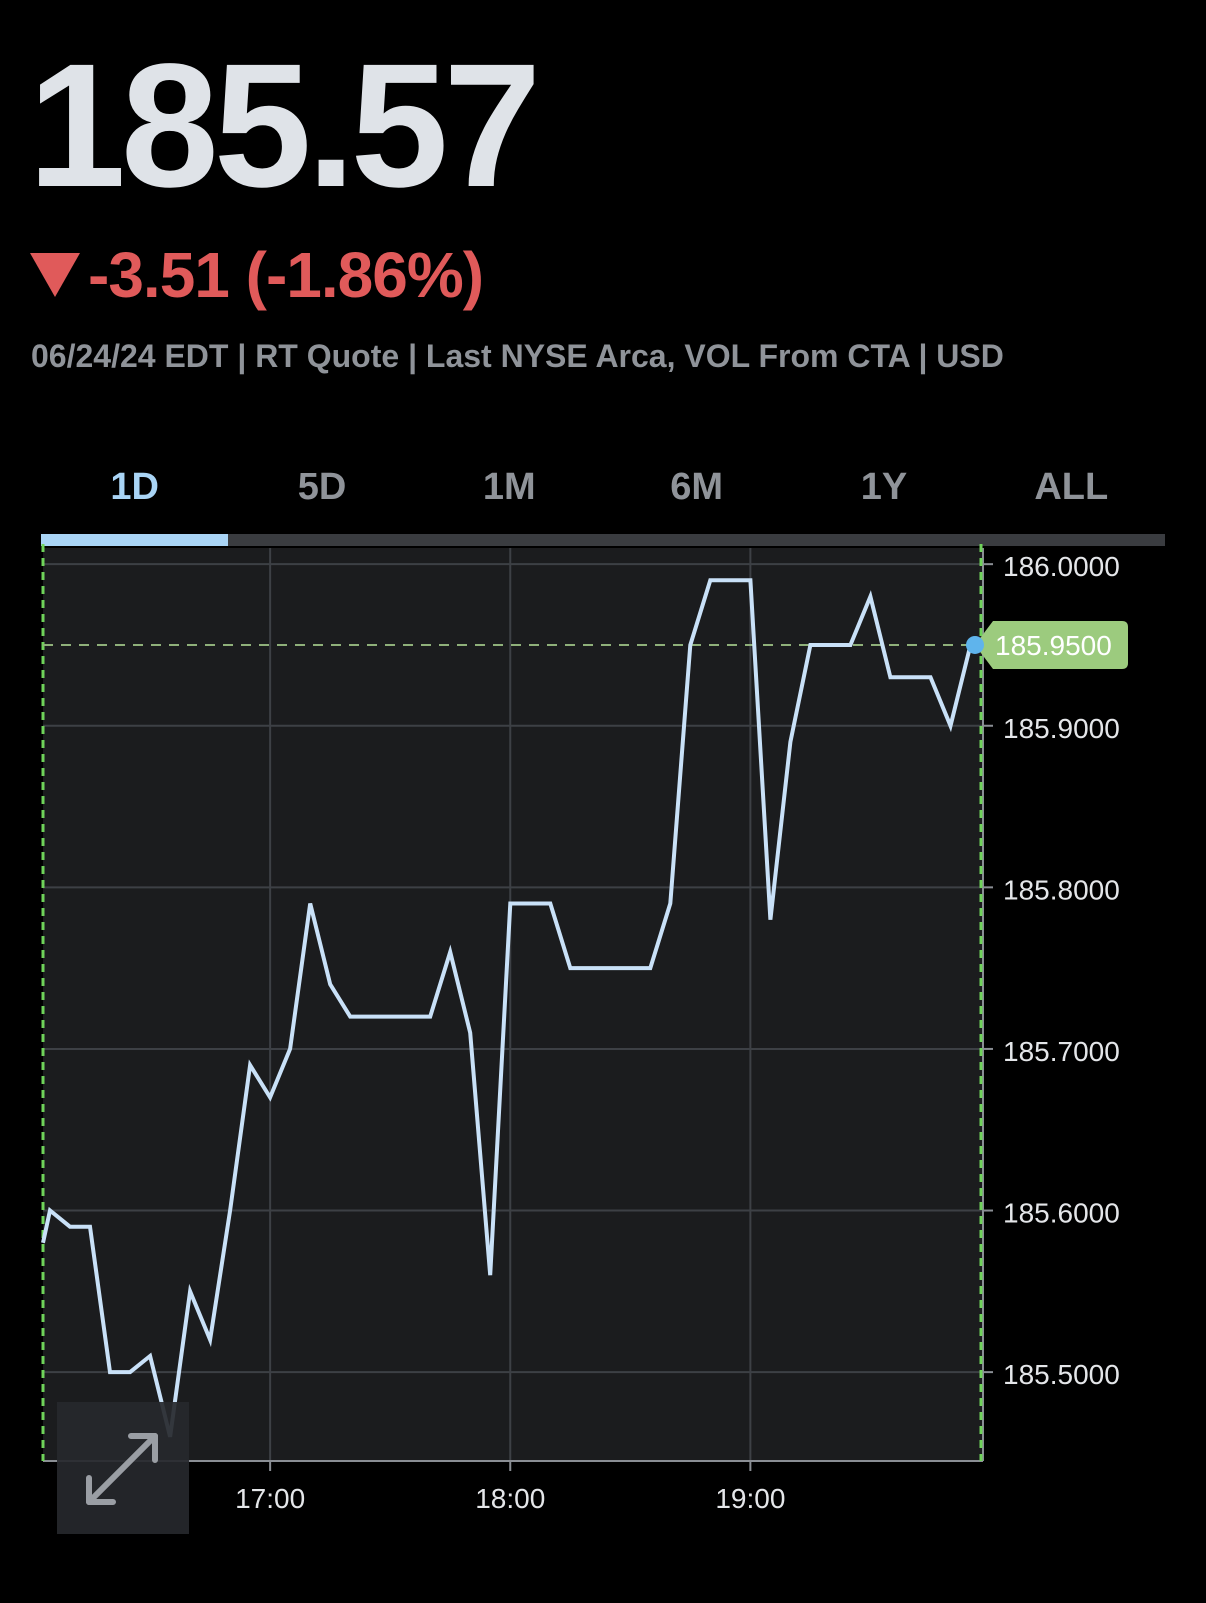  I want to click on last-price-dot, so click(975, 644).